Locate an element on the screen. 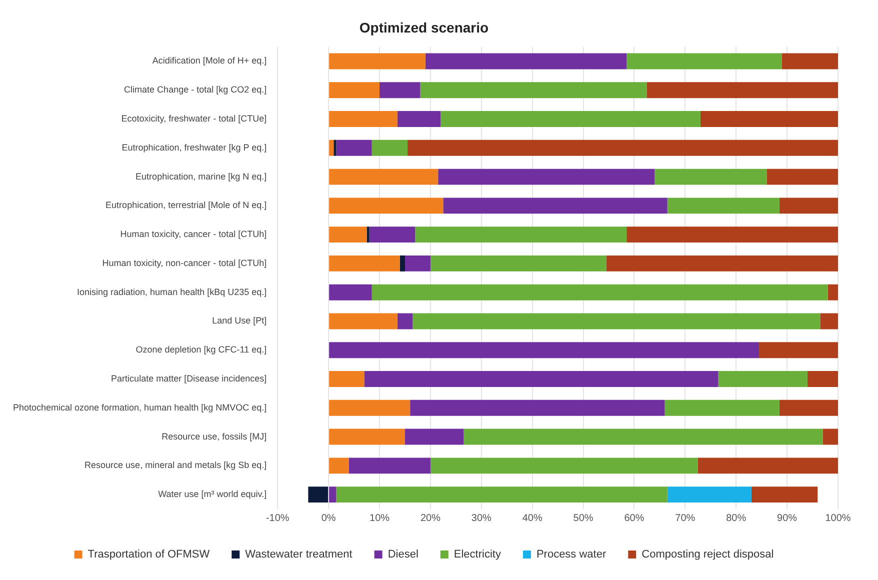 This screenshot has width=878, height=580. y-tick-label: Ecotoxicity, freshwater - total [CTUe] is located at coordinates (194, 119).